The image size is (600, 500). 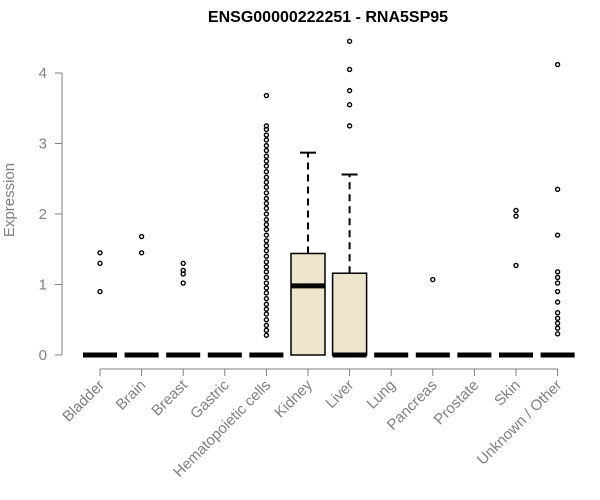 What do you see at coordinates (339, 394) in the screenshot?
I see `x-tick-label: Liver` at bounding box center [339, 394].